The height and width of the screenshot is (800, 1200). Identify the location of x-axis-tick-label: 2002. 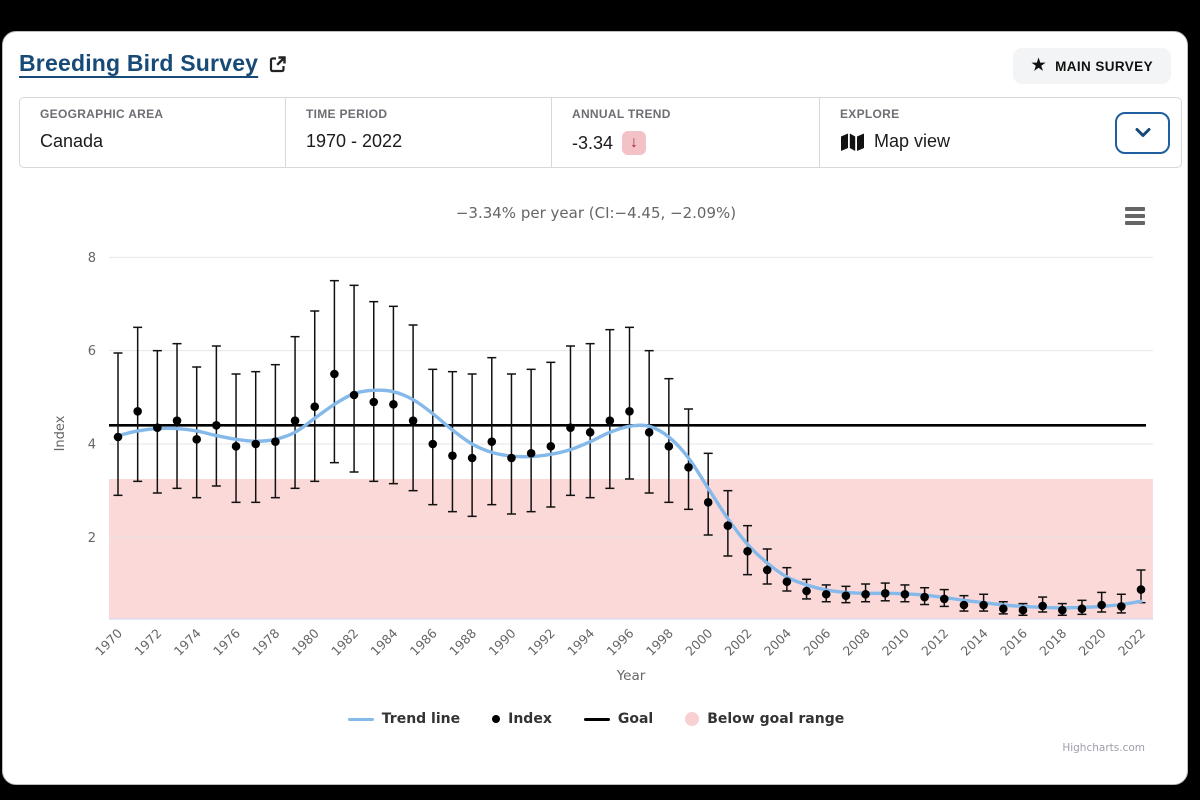
(738, 642).